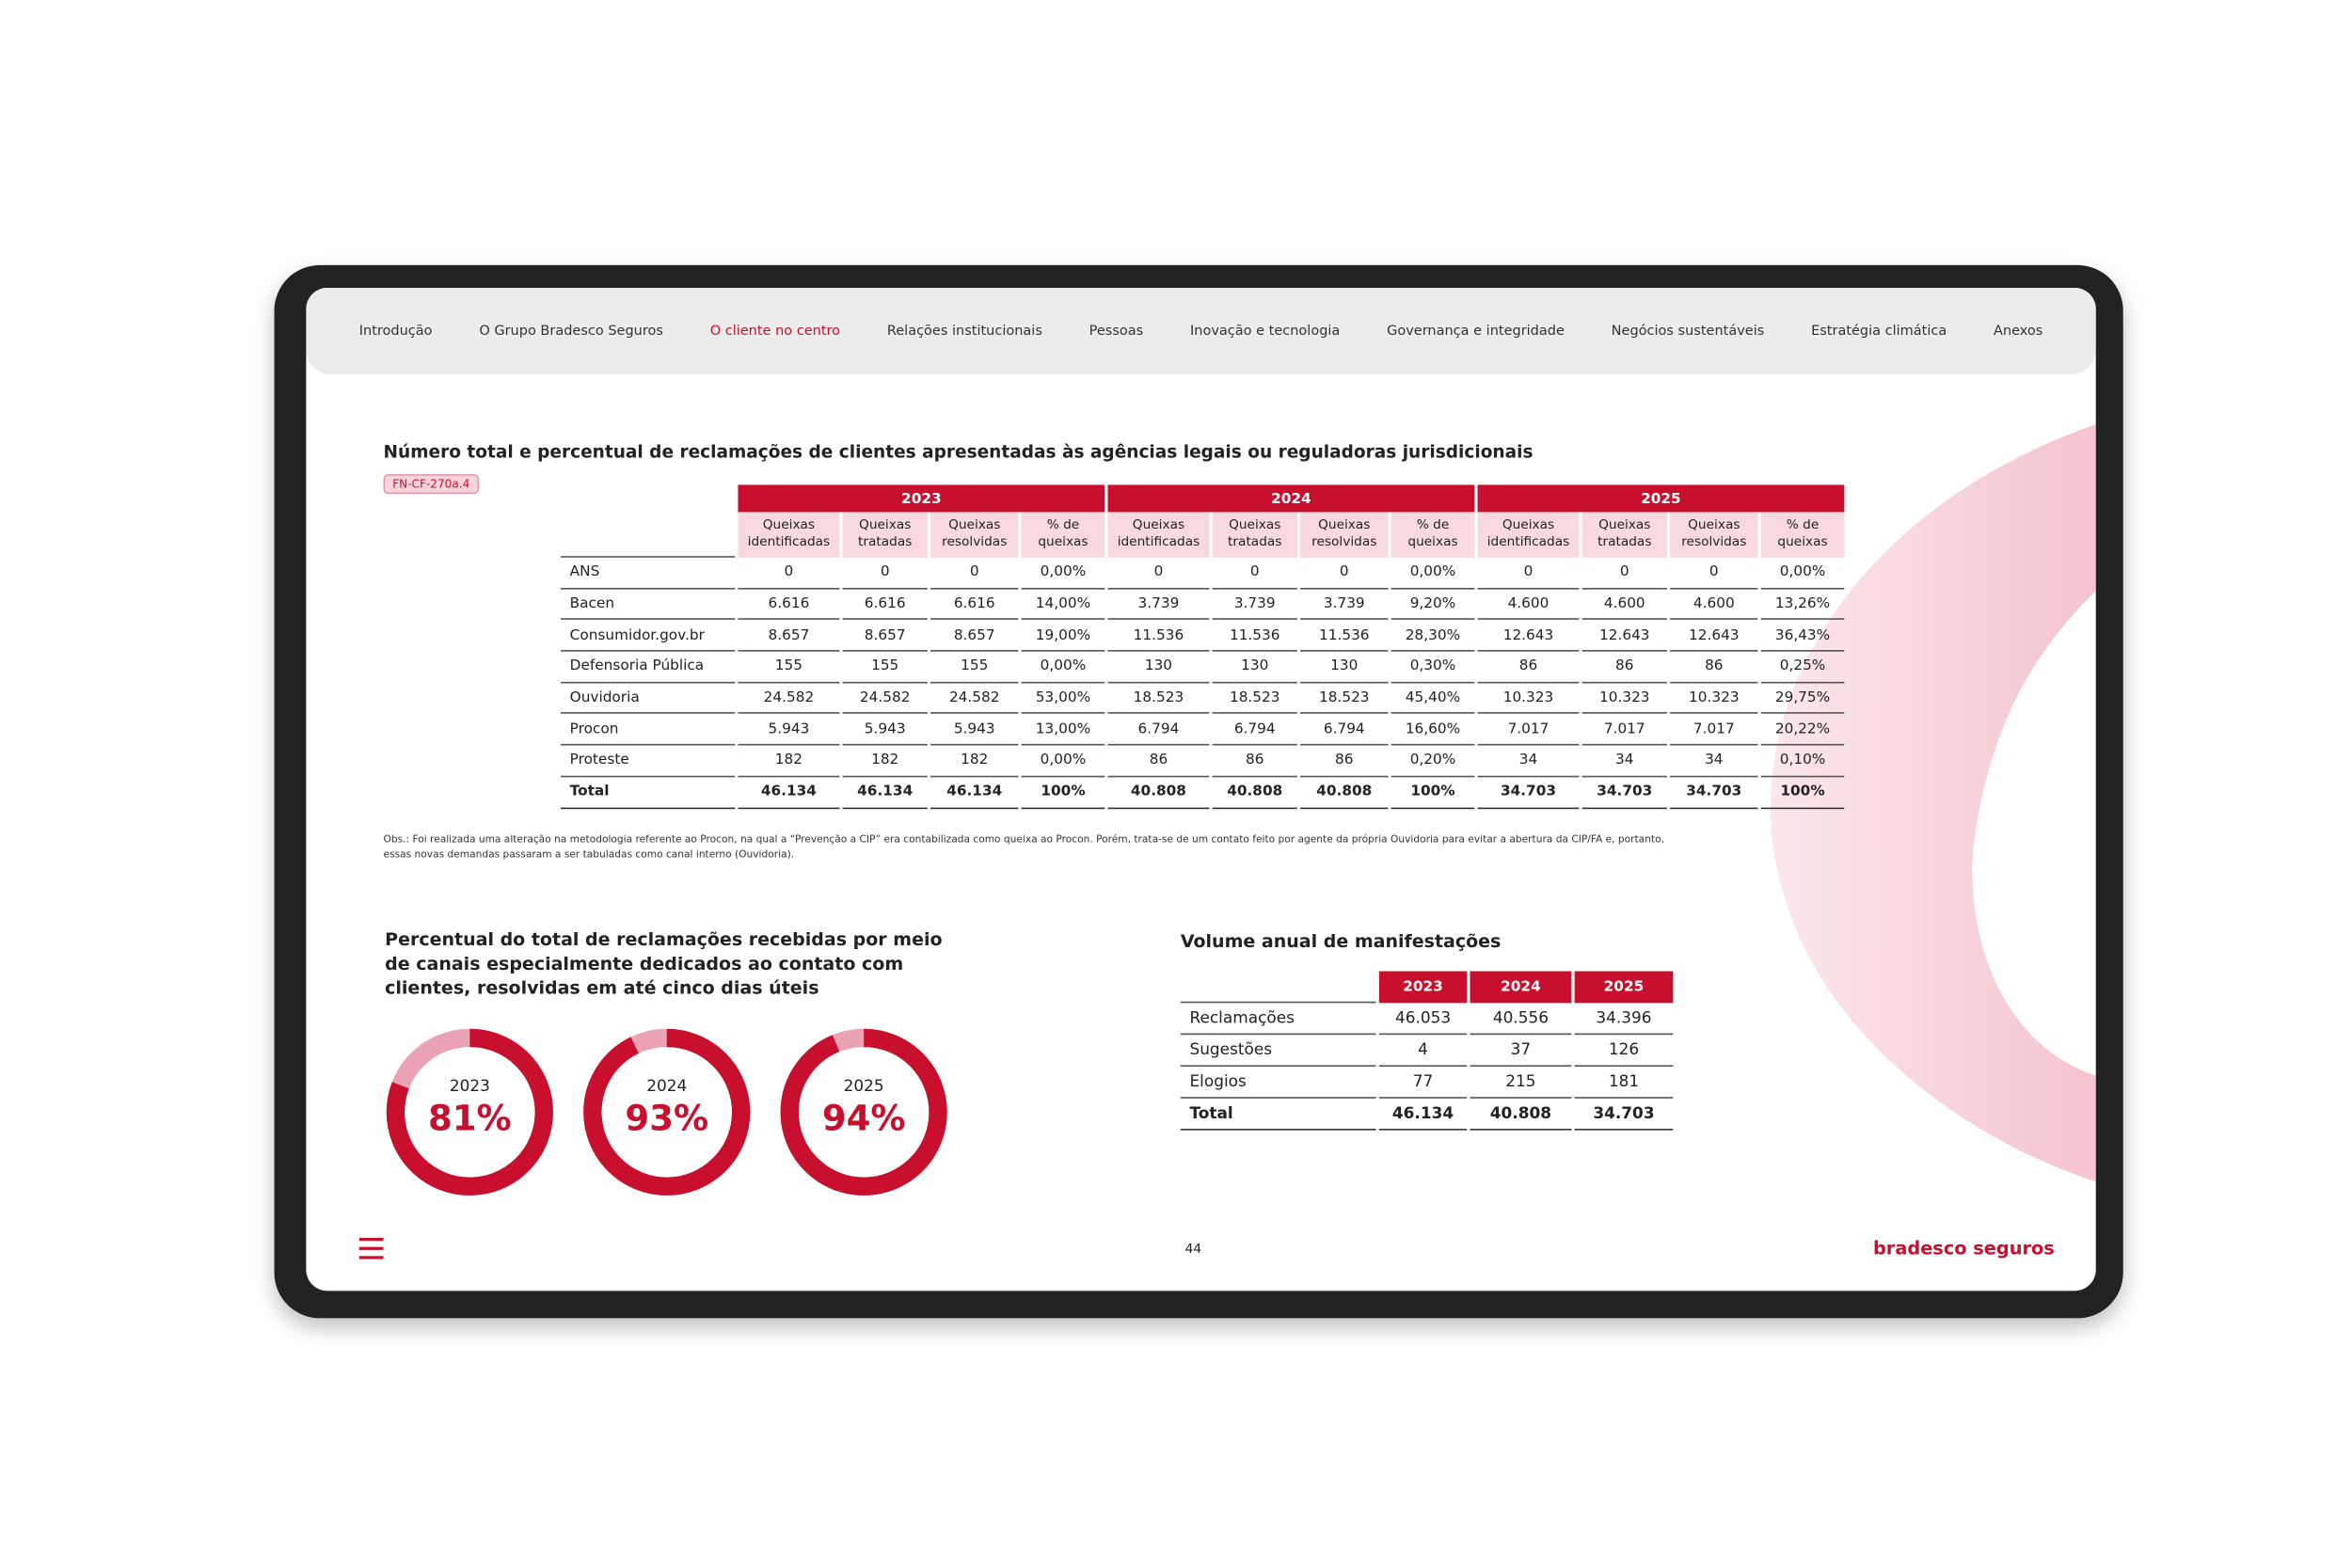 This screenshot has height=1568, width=2352. I want to click on nav-item: Governança e integridade, so click(1476, 331).